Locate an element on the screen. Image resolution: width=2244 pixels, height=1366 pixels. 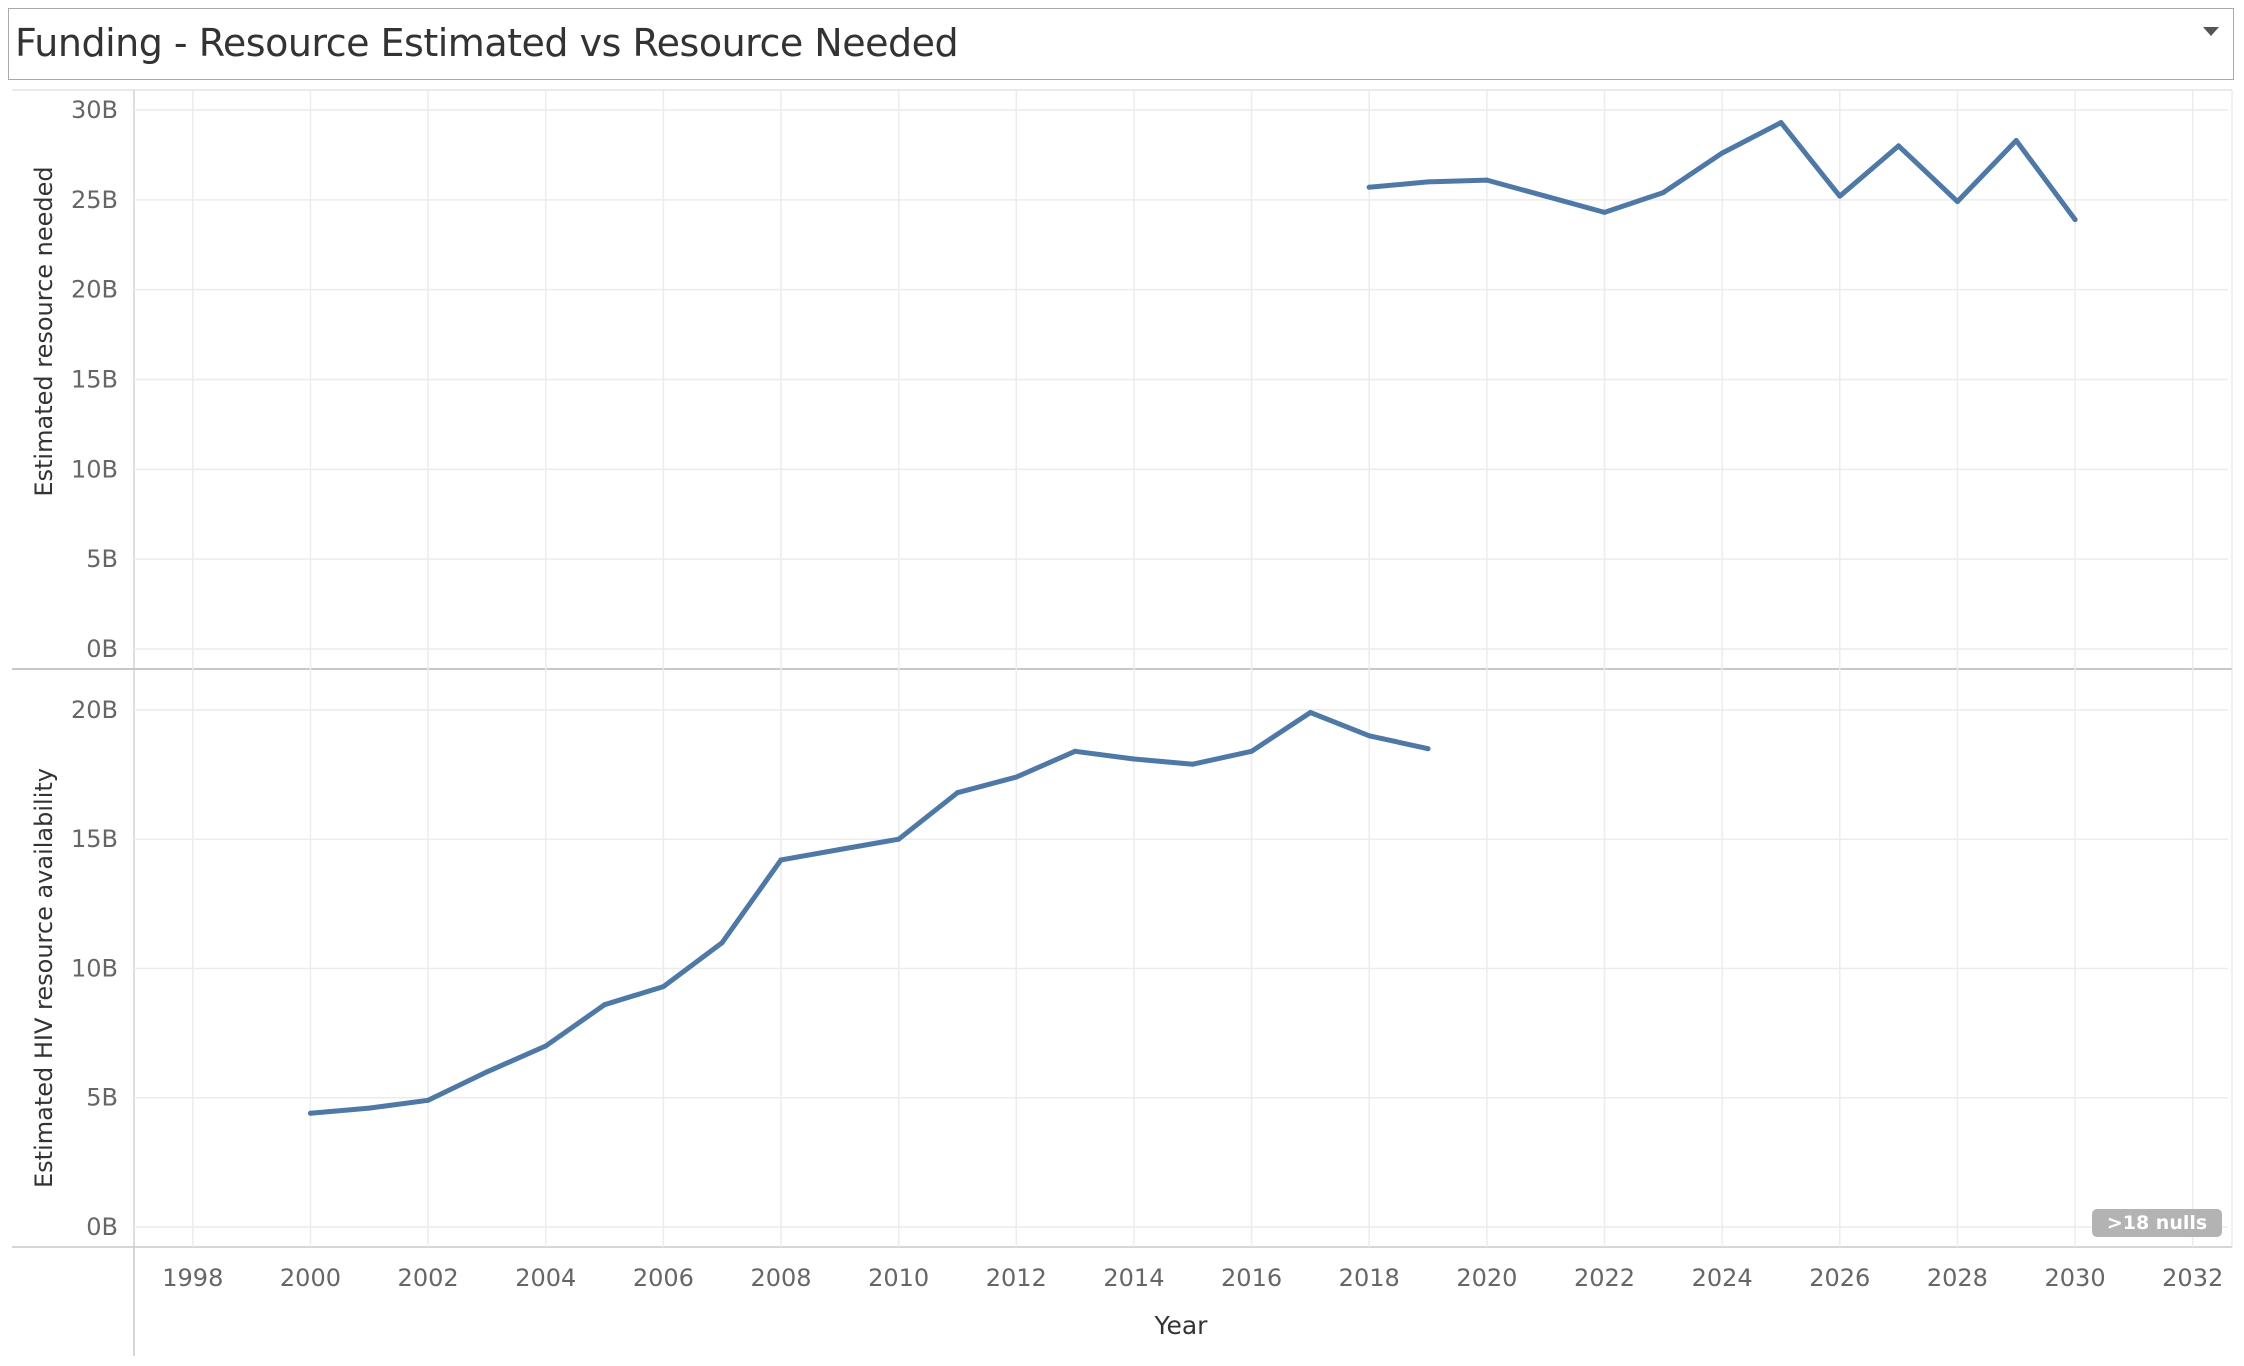
x-tick-label: 2004 is located at coordinates (545, 1278).